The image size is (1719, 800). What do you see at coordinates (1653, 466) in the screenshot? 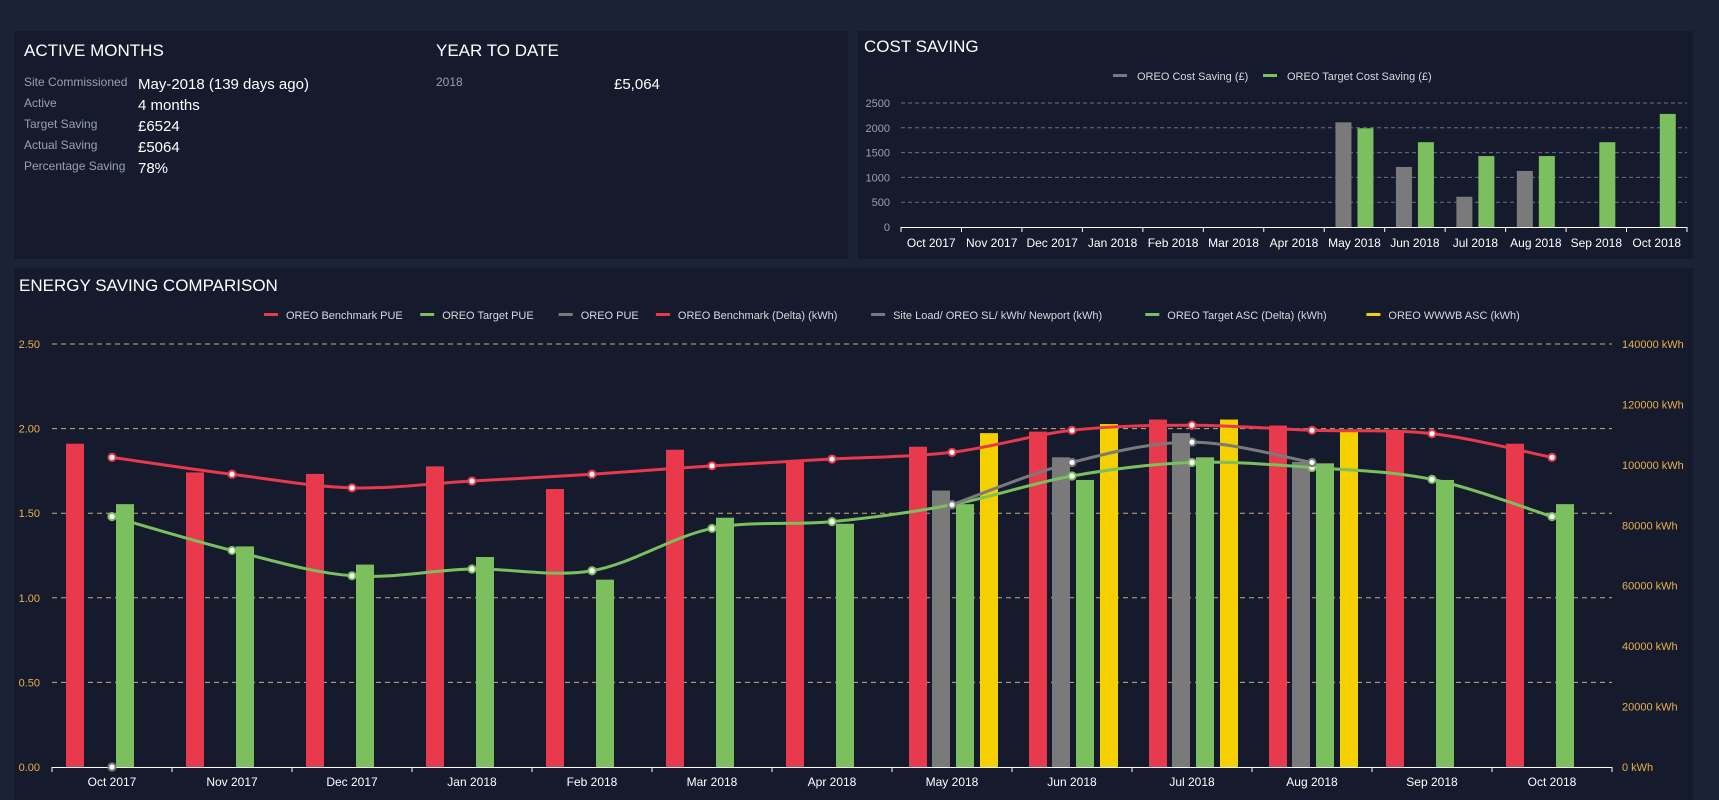
I see `energy-ytick-right-label: 100000 kWh` at bounding box center [1653, 466].